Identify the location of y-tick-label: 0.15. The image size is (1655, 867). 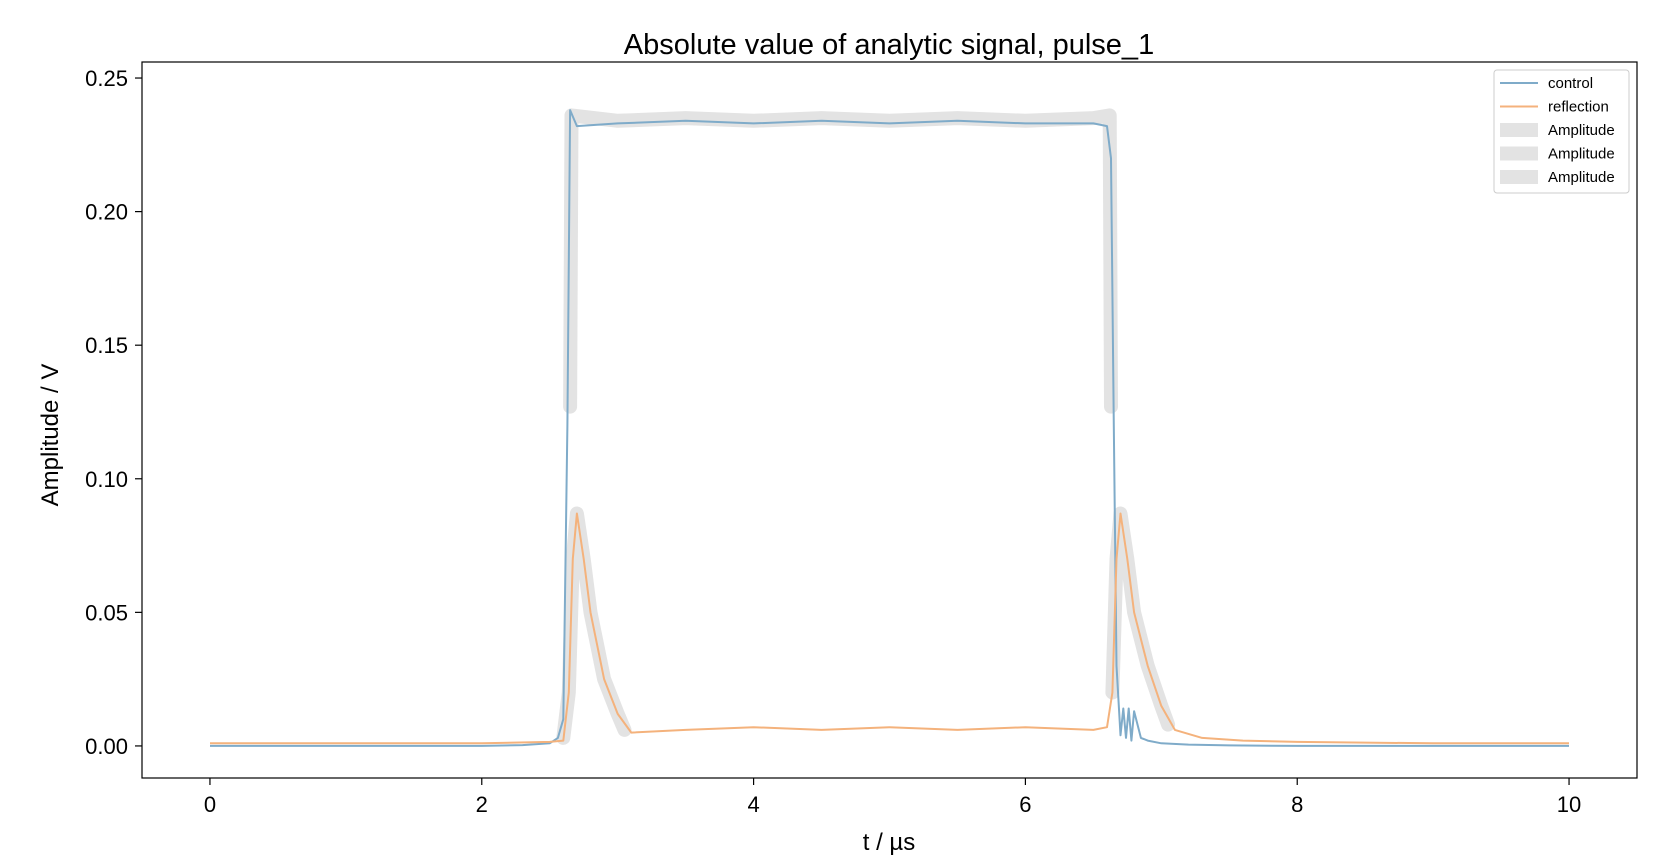
(106, 345).